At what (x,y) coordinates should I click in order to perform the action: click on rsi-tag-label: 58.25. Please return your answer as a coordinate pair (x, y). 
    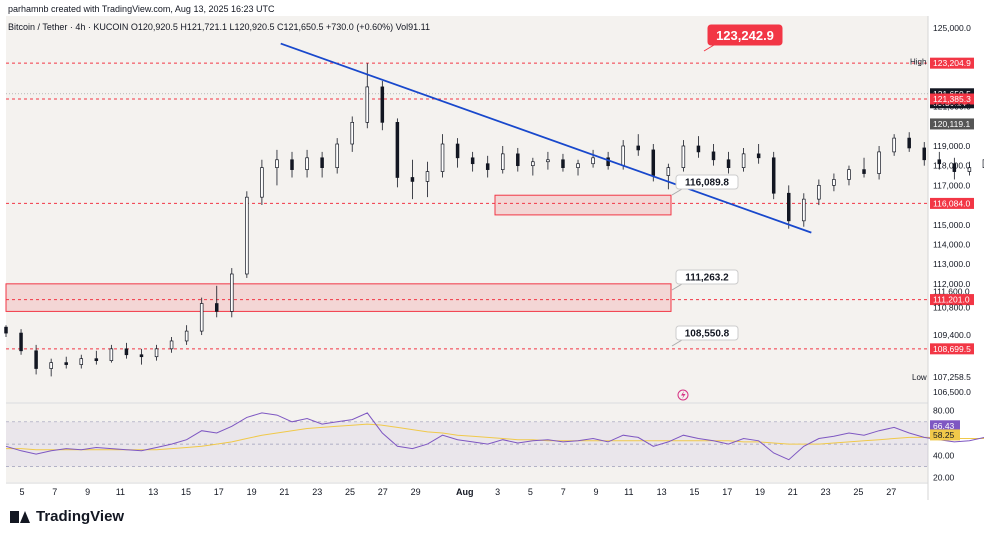
    Looking at the image, I should click on (944, 435).